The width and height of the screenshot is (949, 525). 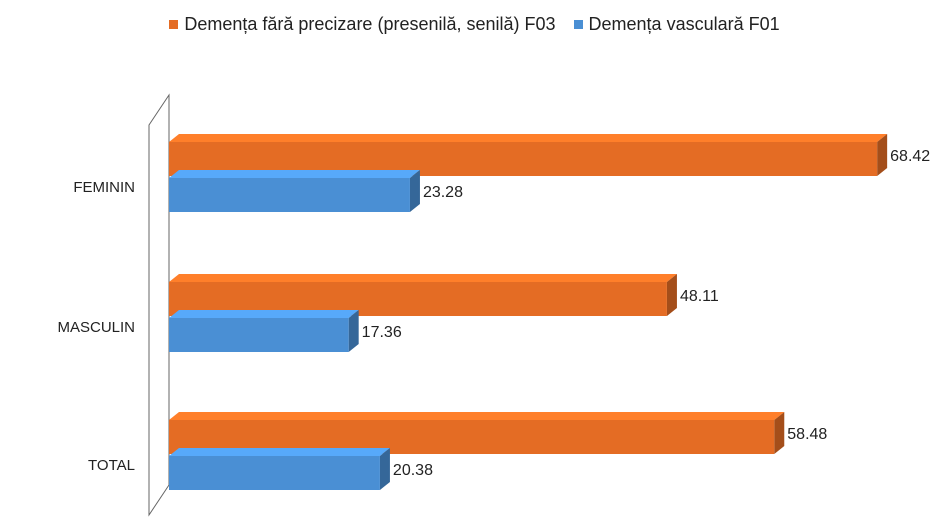 What do you see at coordinates (382, 332) in the screenshot?
I see `data-label: 17.36` at bounding box center [382, 332].